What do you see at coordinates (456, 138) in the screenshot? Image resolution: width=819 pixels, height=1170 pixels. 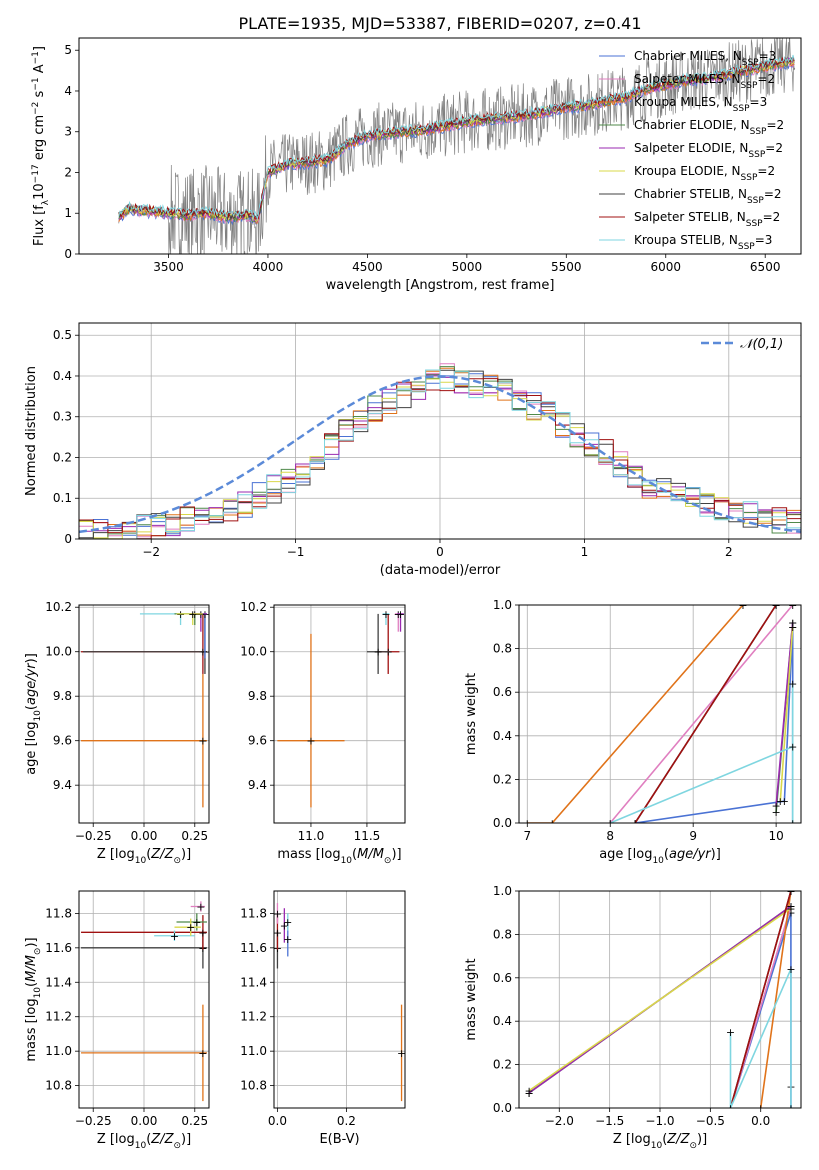 I see `model-spectrum-line` at bounding box center [456, 138].